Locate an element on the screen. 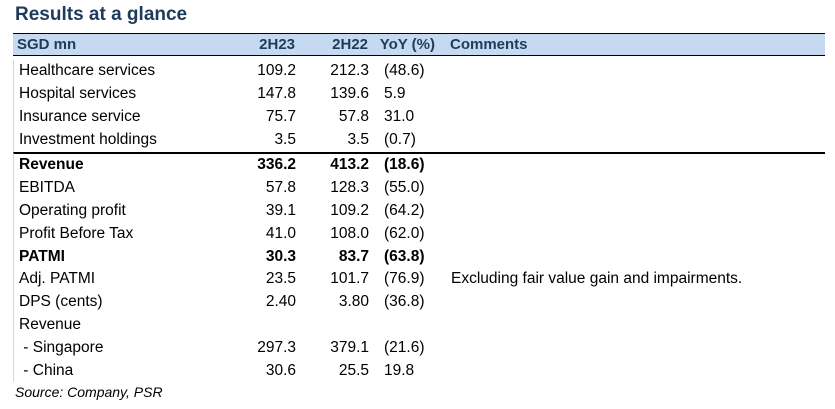 This screenshot has width=835, height=409. row-yoy: 5.9 is located at coordinates (395, 94).